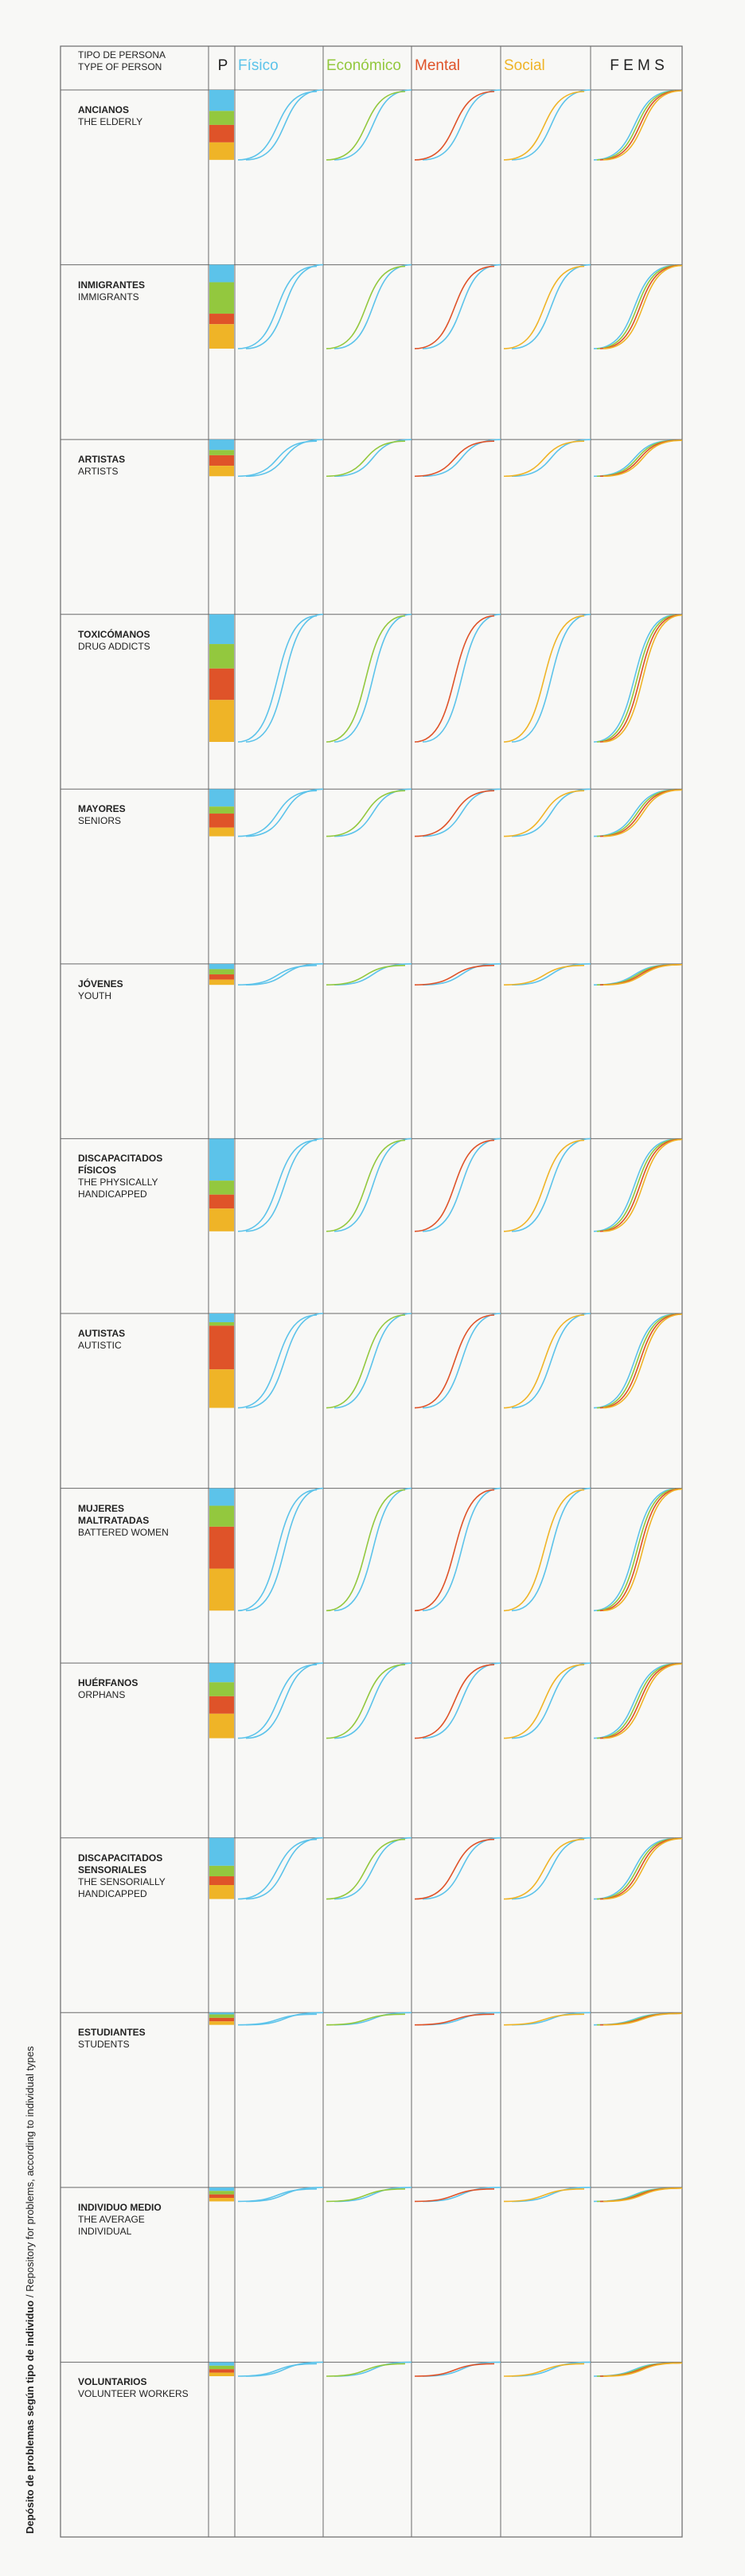 Image resolution: width=745 pixels, height=2576 pixels. Describe the element at coordinates (137, 815) in the screenshot. I see `person-type: MAYORES SENIORS` at that location.